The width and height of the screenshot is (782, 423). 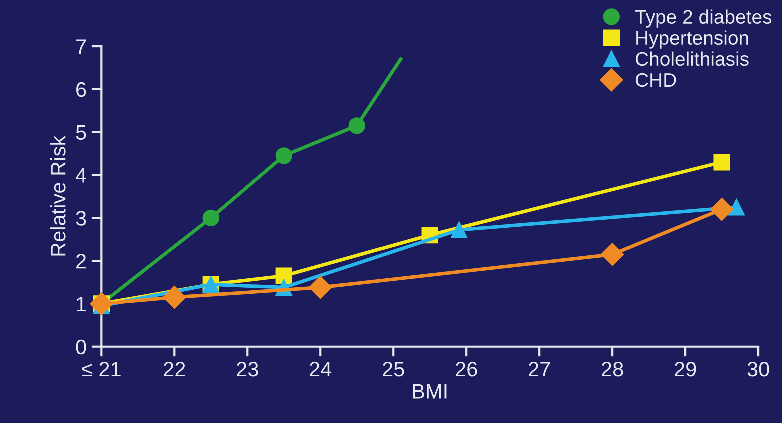 What do you see at coordinates (430, 391) in the screenshot?
I see `x-axis-title: BMI` at bounding box center [430, 391].